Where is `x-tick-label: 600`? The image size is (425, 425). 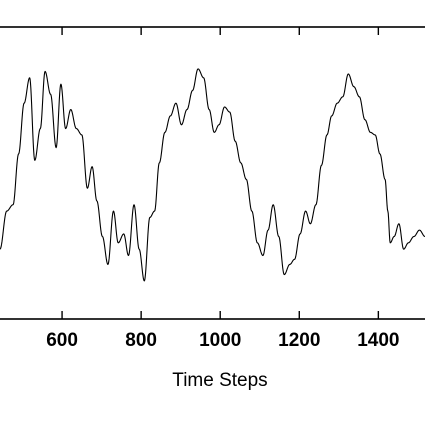 x-tick-label: 600 is located at coordinates (62, 340).